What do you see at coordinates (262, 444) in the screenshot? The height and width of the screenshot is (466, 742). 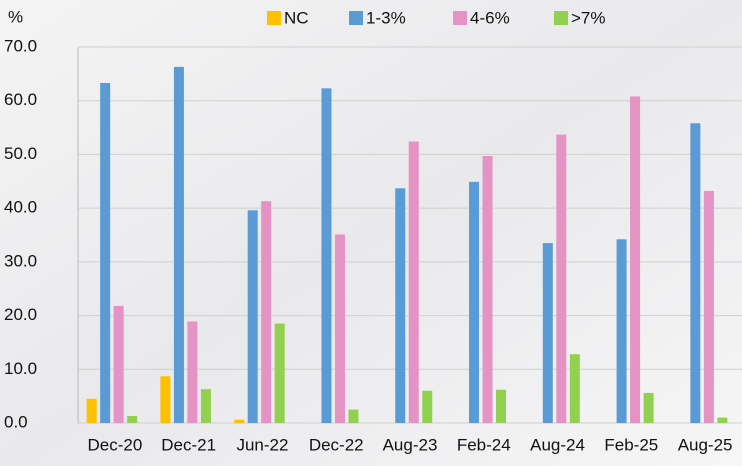 I see `x-tick-label: Jun-22` at bounding box center [262, 444].